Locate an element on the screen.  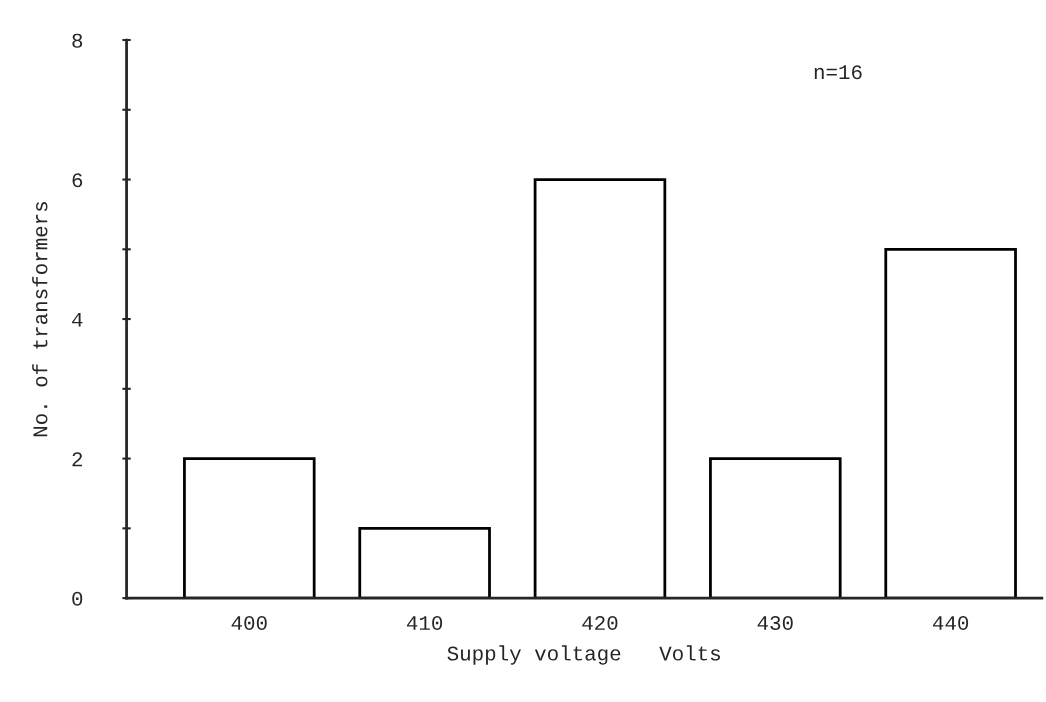
x-tick-label: 440 is located at coordinates (950, 623).